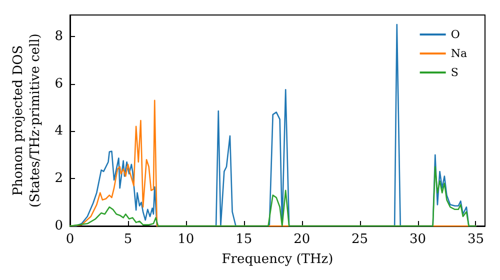  What do you see at coordinates (244, 239) in the screenshot?
I see `x-tick-label: 15` at bounding box center [244, 239].